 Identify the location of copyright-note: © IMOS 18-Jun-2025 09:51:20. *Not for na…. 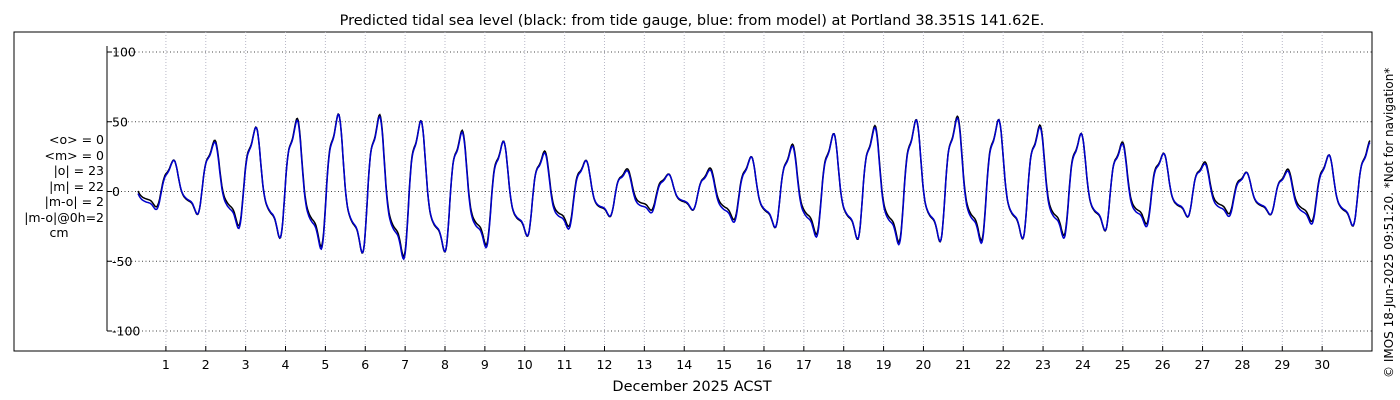
(1389, 222).